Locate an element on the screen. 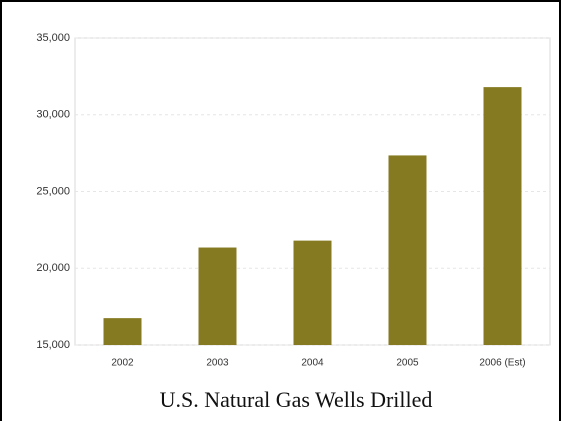 This screenshot has width=561, height=421. x-tick-label: 2005 is located at coordinates (407, 363).